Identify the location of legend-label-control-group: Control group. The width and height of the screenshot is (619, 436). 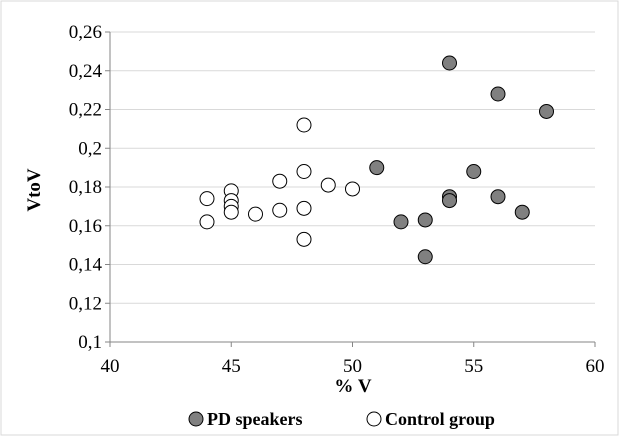
(440, 419).